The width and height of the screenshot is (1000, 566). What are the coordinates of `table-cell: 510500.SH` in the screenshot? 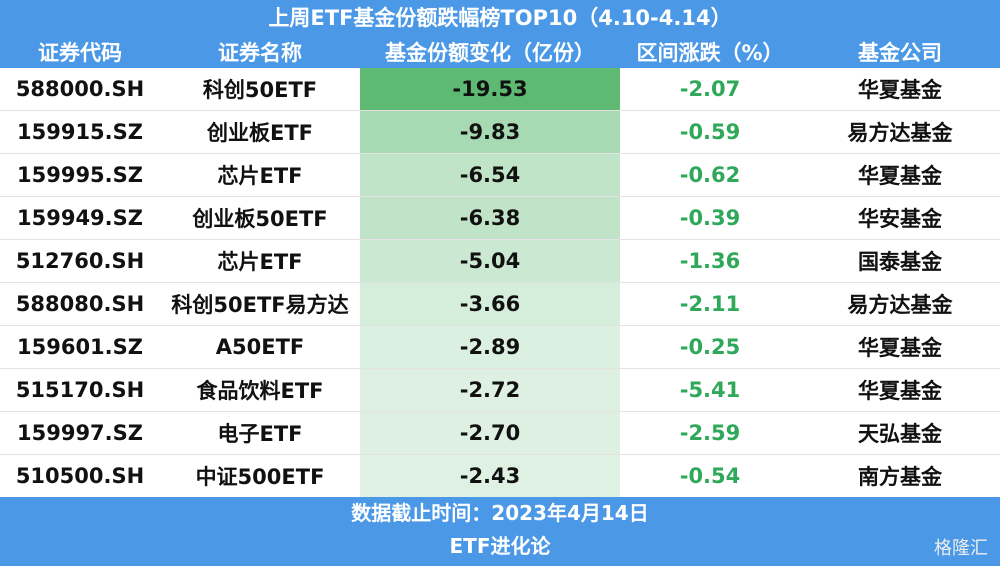 It's located at (80, 476).